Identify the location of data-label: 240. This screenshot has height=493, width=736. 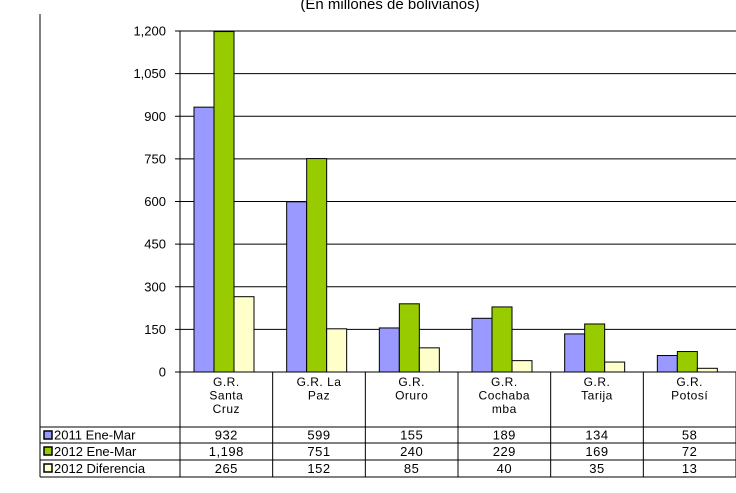
(411, 451).